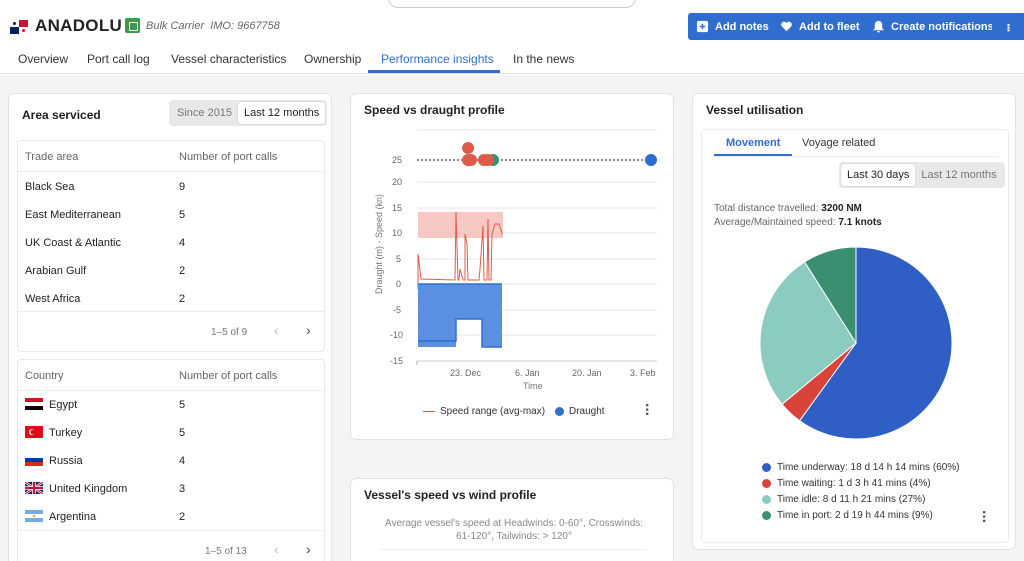 This screenshot has height=561, width=1024. I want to click on vessel-name: ANADOLU S, so click(87, 25).